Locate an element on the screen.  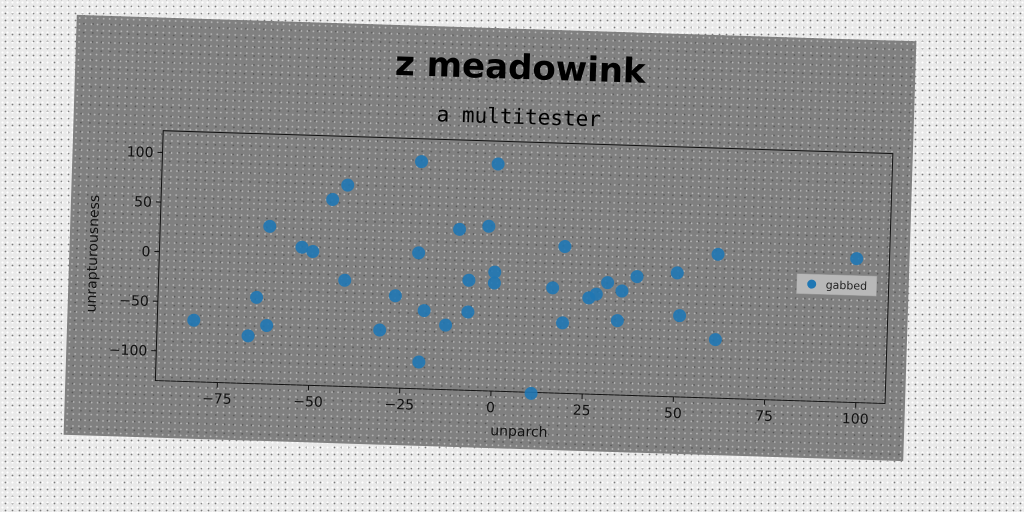
y-tick-label: −100 is located at coordinates (128, 350).